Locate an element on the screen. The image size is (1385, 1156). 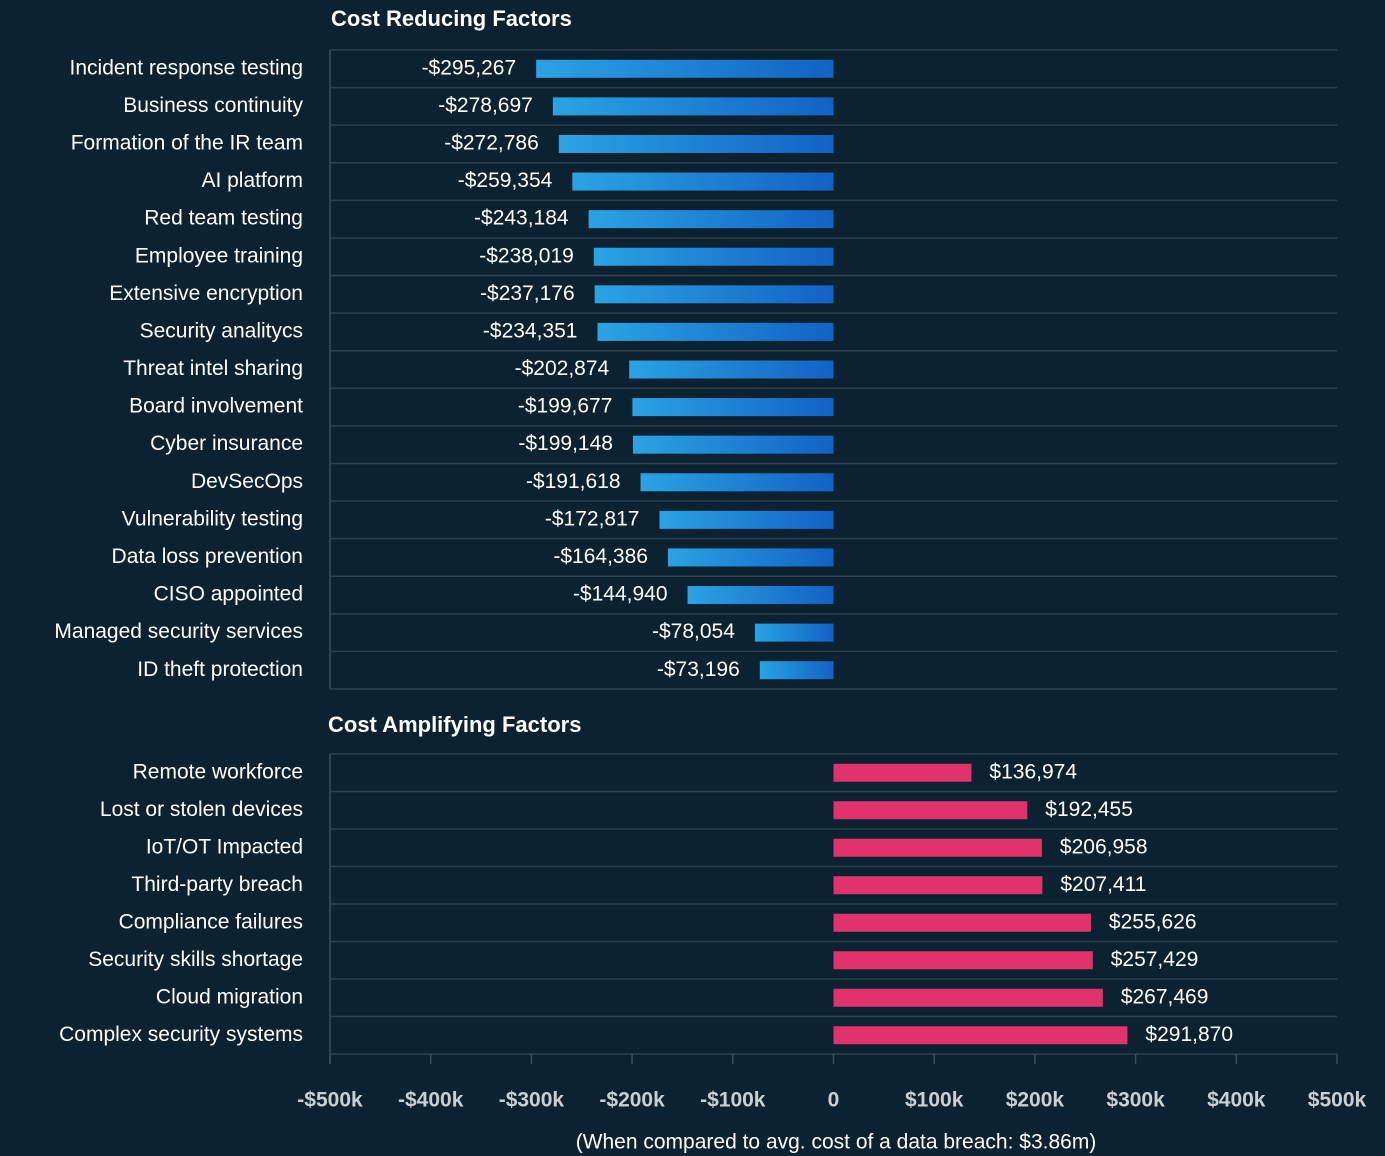
value-label: $291,870 is located at coordinates (1189, 1034).